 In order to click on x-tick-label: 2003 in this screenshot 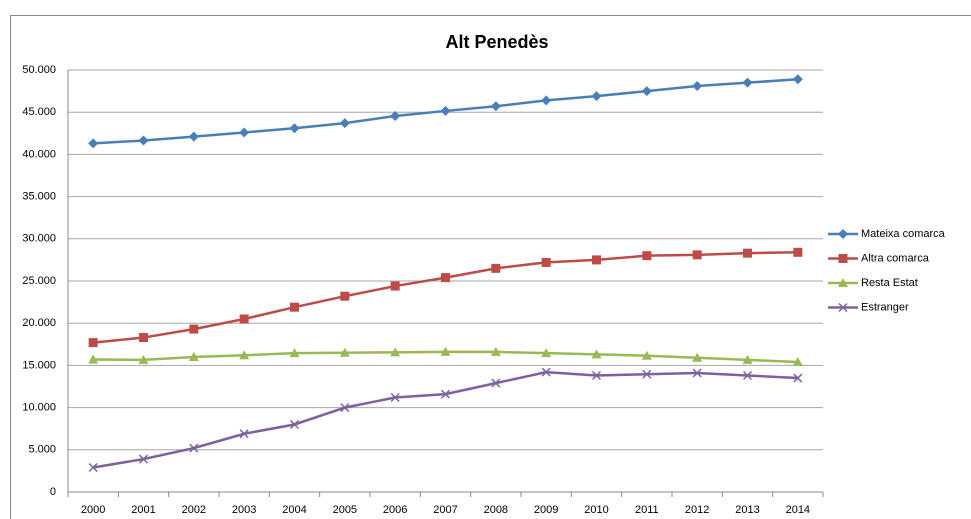, I will do `click(244, 510)`.